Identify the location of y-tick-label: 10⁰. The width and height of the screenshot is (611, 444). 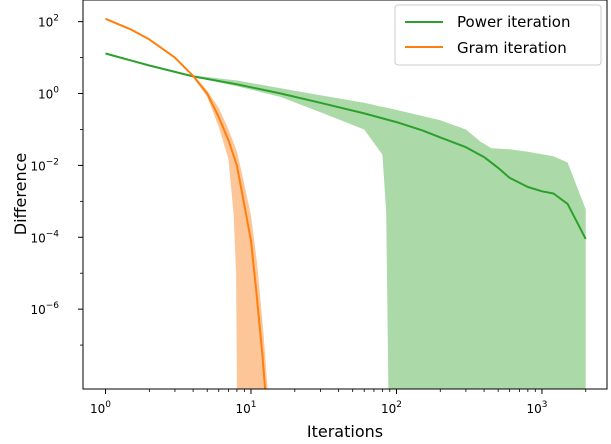
(48, 94).